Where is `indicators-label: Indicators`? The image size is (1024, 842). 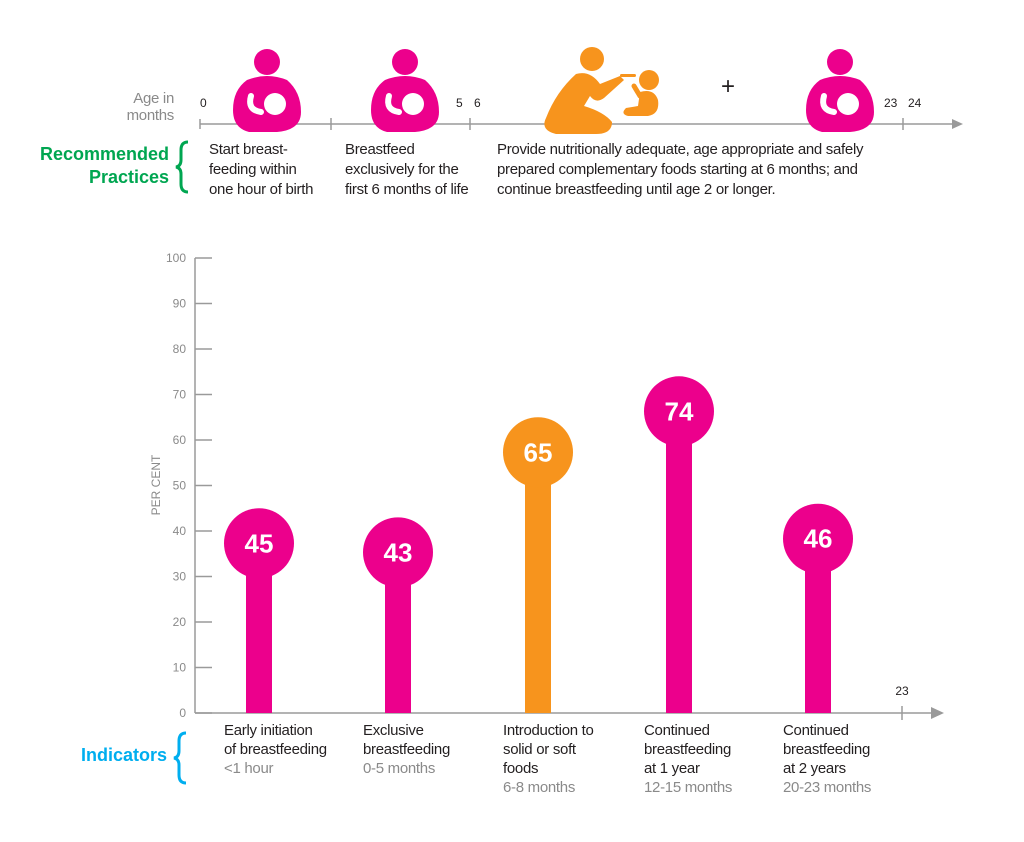 indicators-label: Indicators is located at coordinates (124, 755).